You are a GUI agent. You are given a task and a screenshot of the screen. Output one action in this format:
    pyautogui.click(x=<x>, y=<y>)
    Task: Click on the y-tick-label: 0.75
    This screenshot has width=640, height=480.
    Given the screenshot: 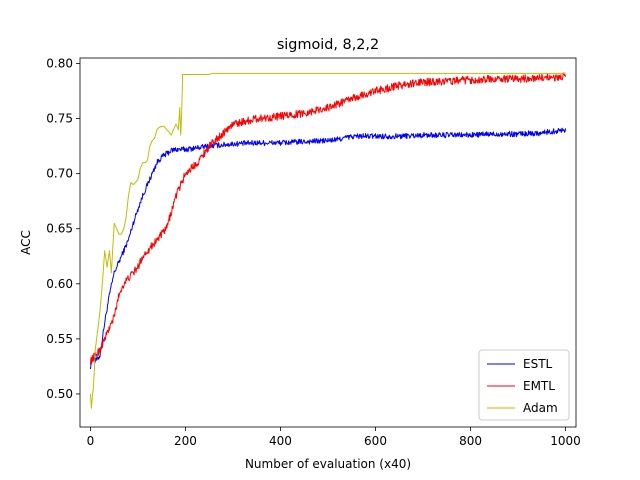 What is the action you would take?
    pyautogui.click(x=59, y=119)
    